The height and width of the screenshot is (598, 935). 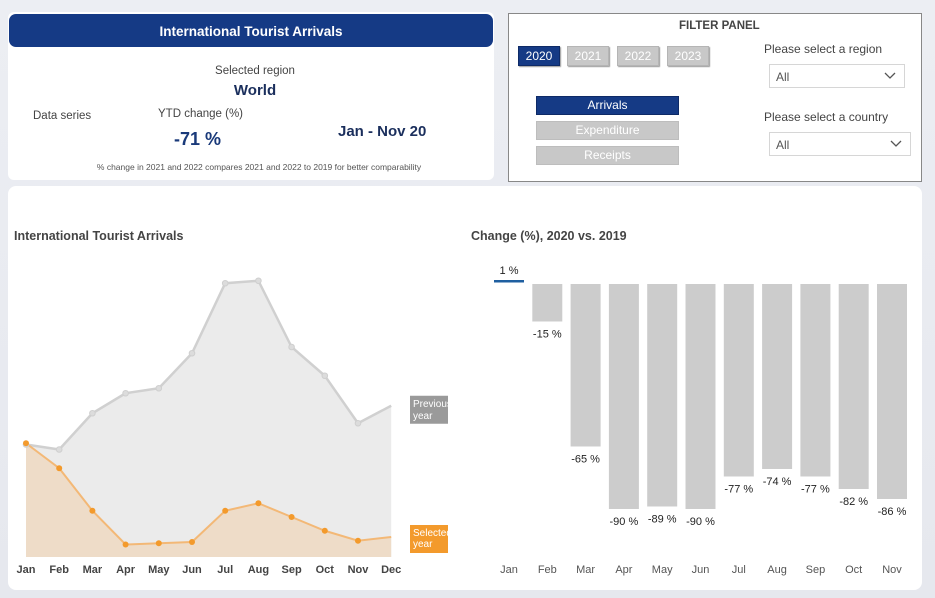 I want to click on previous-year-line, so click(x=208, y=365).